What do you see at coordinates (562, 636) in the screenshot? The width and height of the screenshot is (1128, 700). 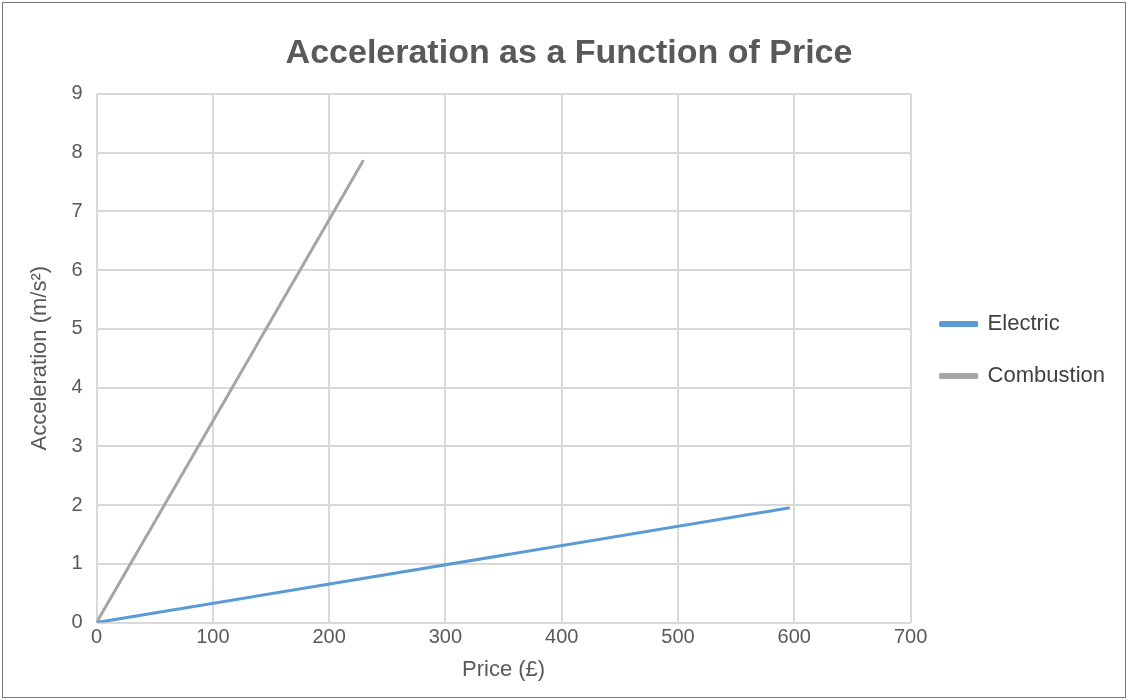 I see `x-tick-label: 400` at bounding box center [562, 636].